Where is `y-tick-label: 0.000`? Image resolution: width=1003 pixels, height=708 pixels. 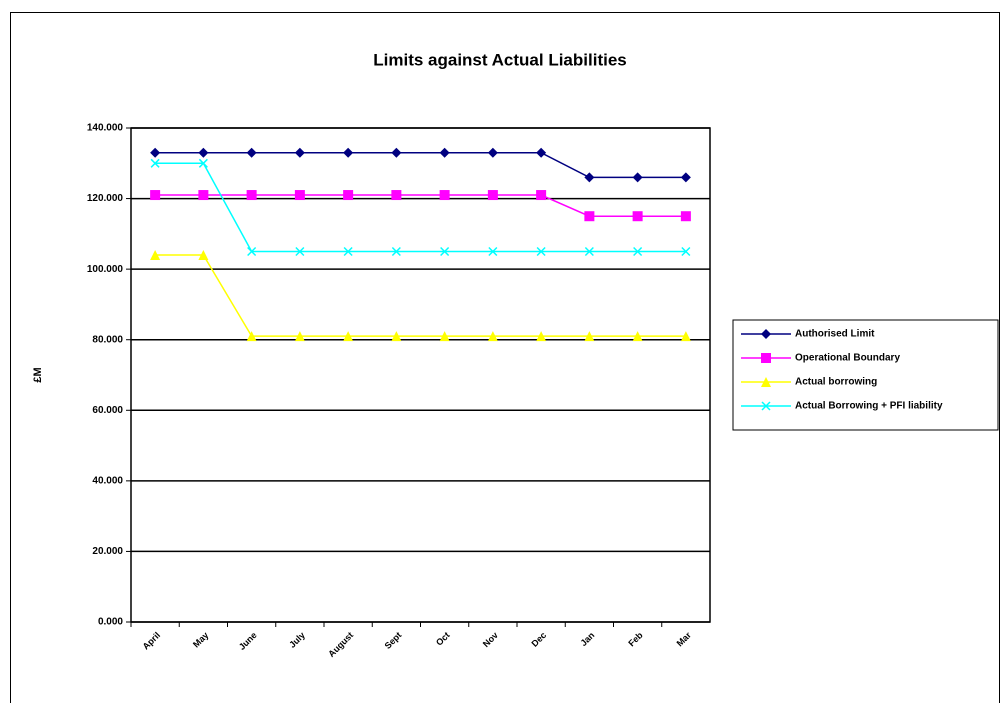
y-tick-label: 0.000 is located at coordinates (110, 622).